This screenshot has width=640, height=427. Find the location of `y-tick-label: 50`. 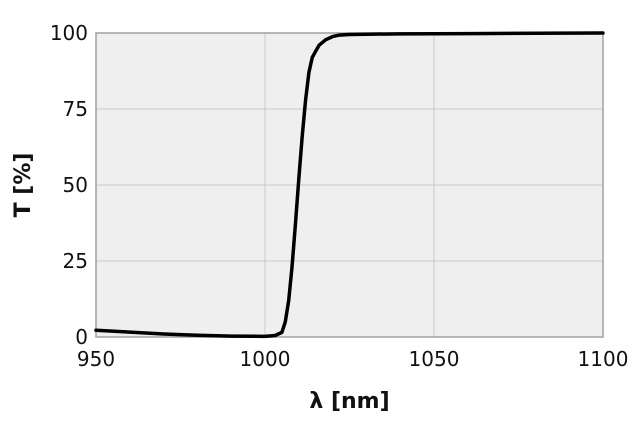

y-tick-label: 50 is located at coordinates (75, 185).